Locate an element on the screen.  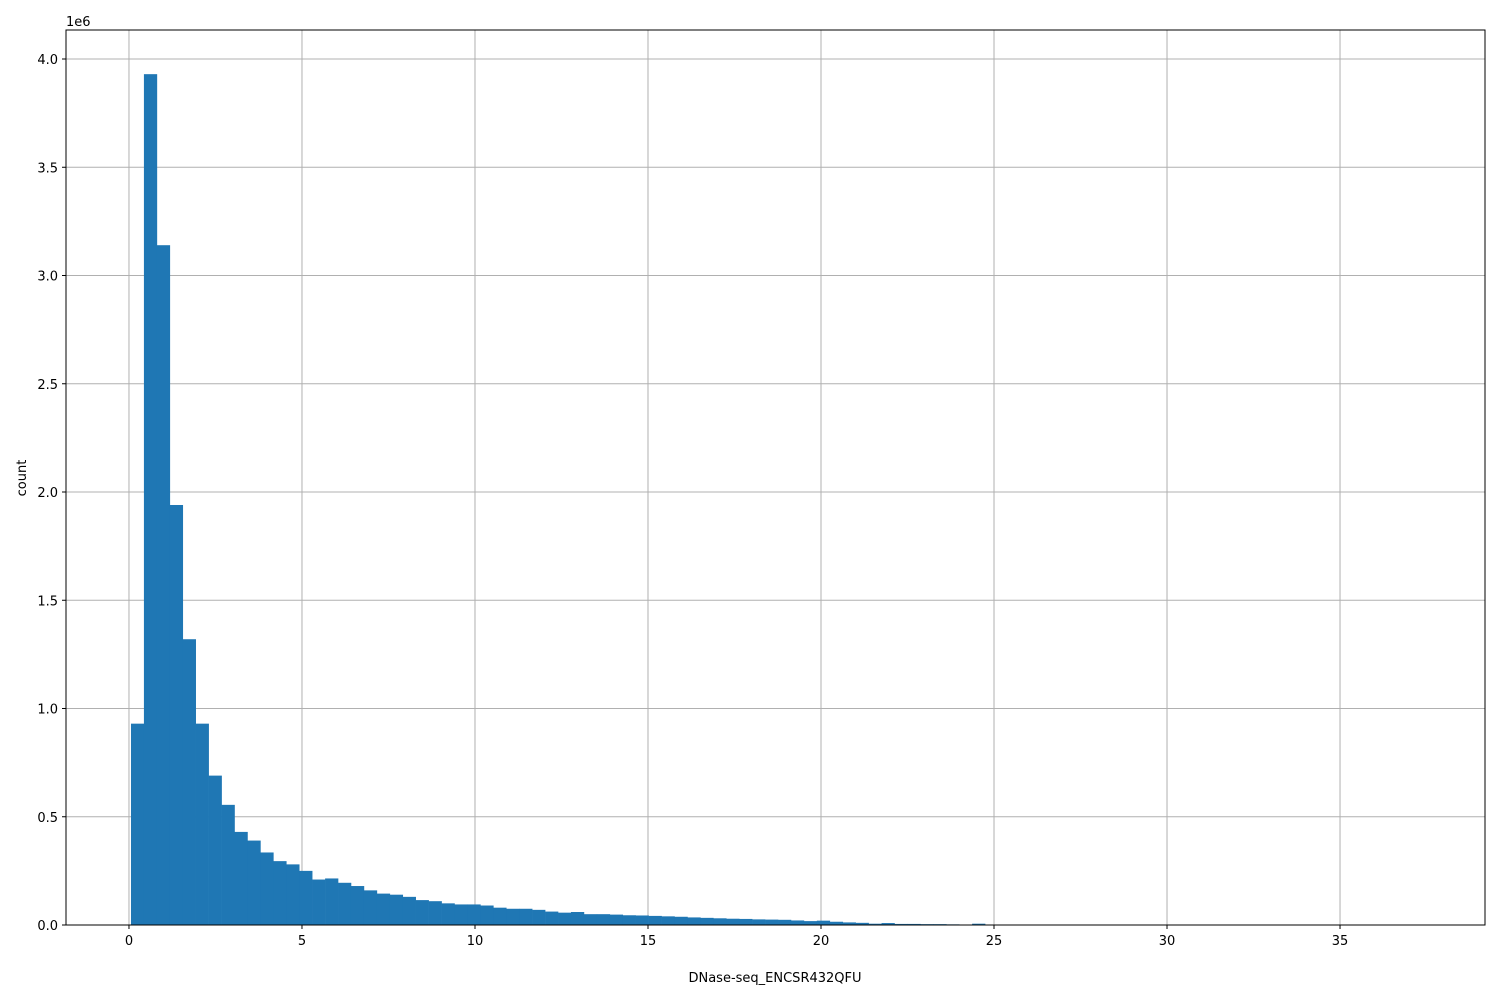
y-tick-label: 3.0 is located at coordinates (47, 277).